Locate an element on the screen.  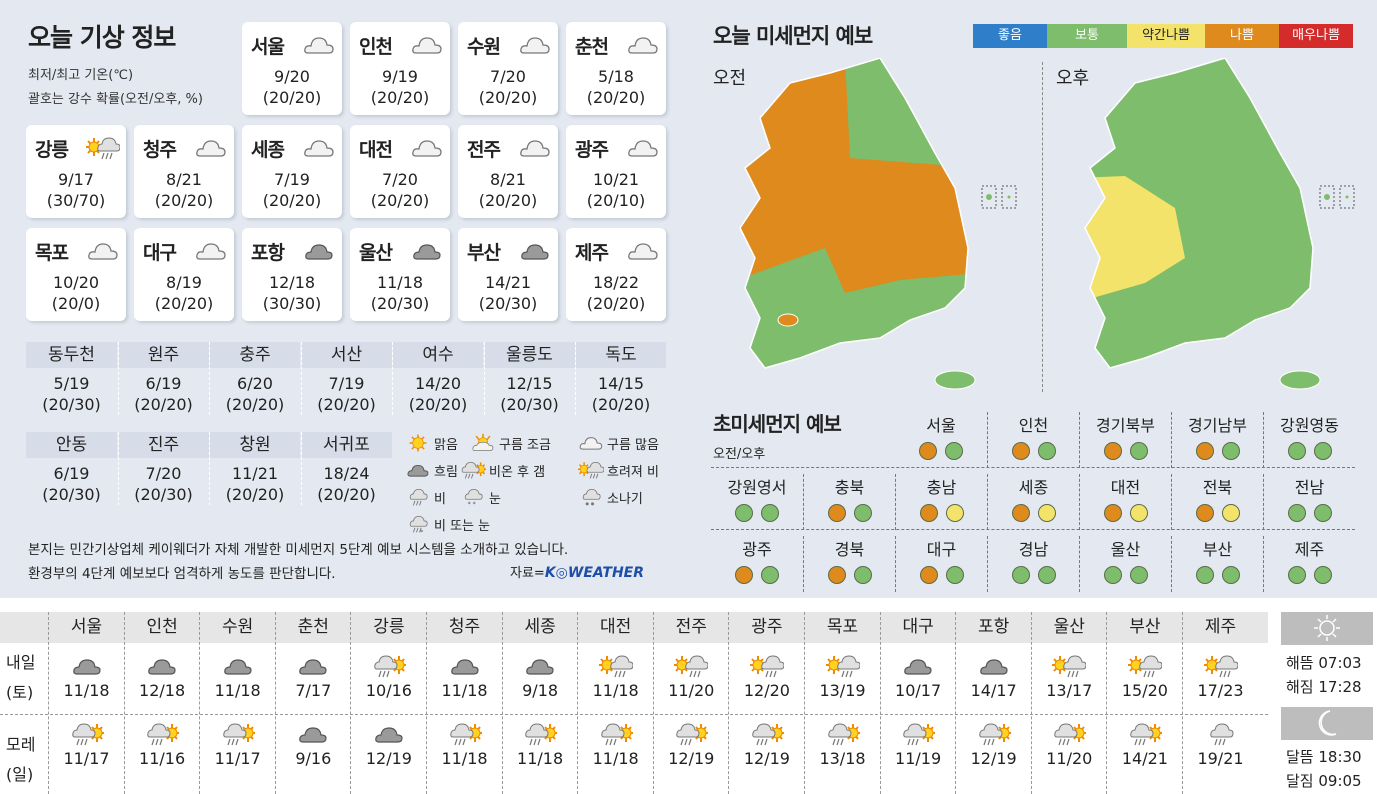
city-name: 세종 is located at coordinates (268, 150).